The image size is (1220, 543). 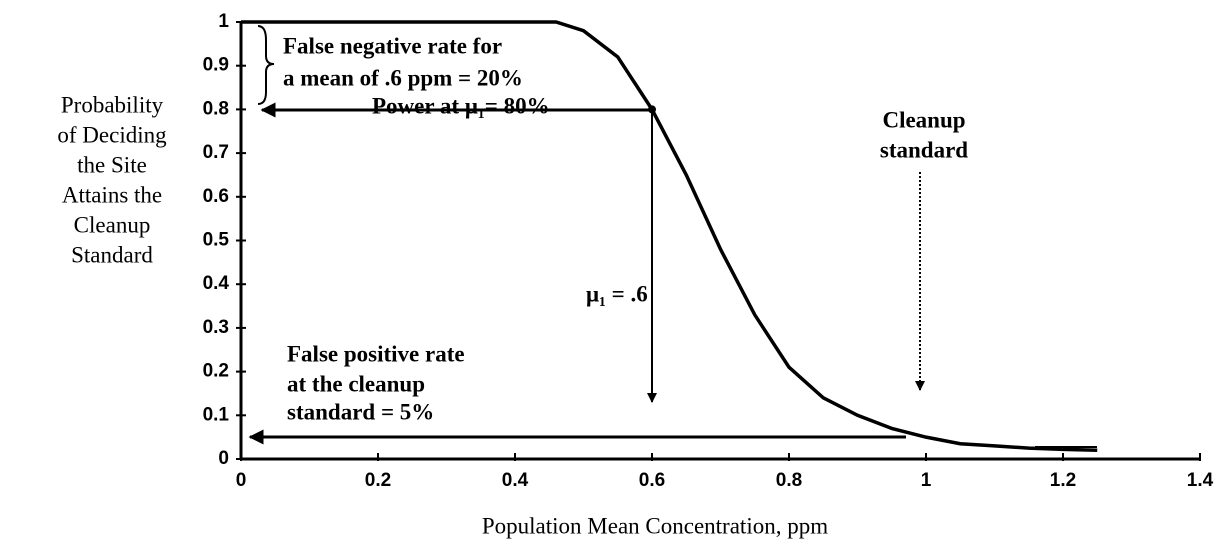 What do you see at coordinates (216, 65) in the screenshot?
I see `y-tick-label: 0.9` at bounding box center [216, 65].